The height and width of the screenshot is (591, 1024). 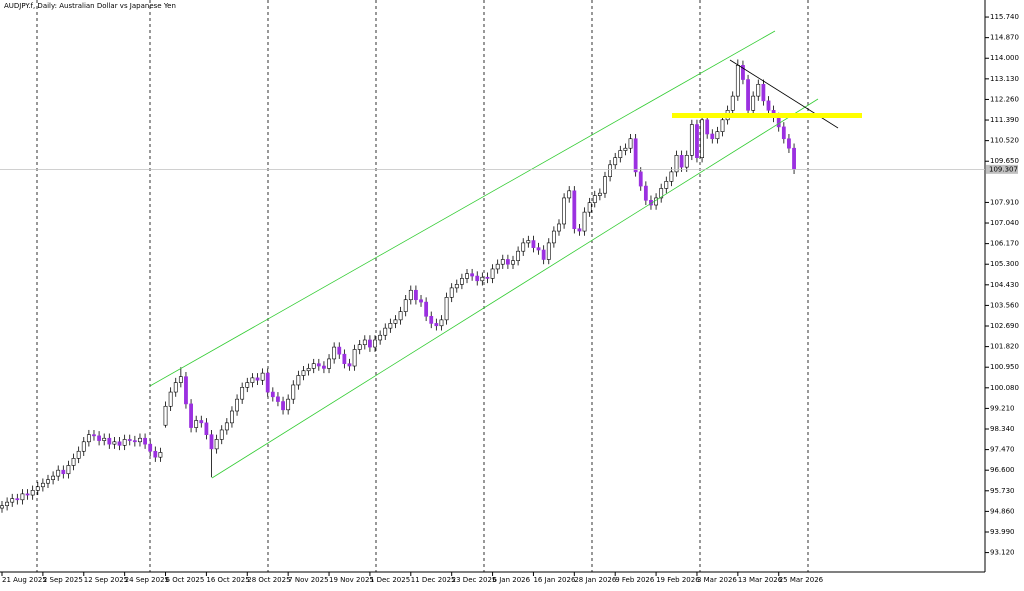 What do you see at coordinates (1004, 244) in the screenshot?
I see `y-tick-label: 106.170` at bounding box center [1004, 244].